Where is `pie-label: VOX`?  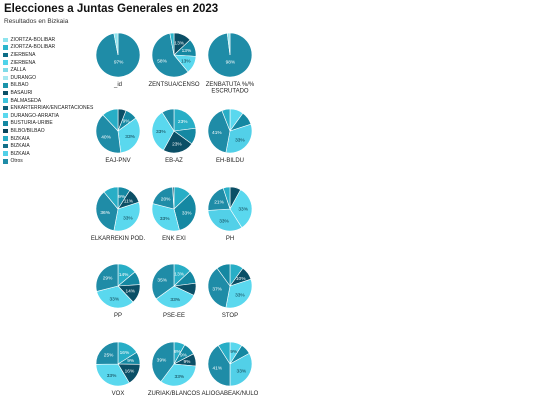 pie-label: VOX is located at coordinates (118, 394).